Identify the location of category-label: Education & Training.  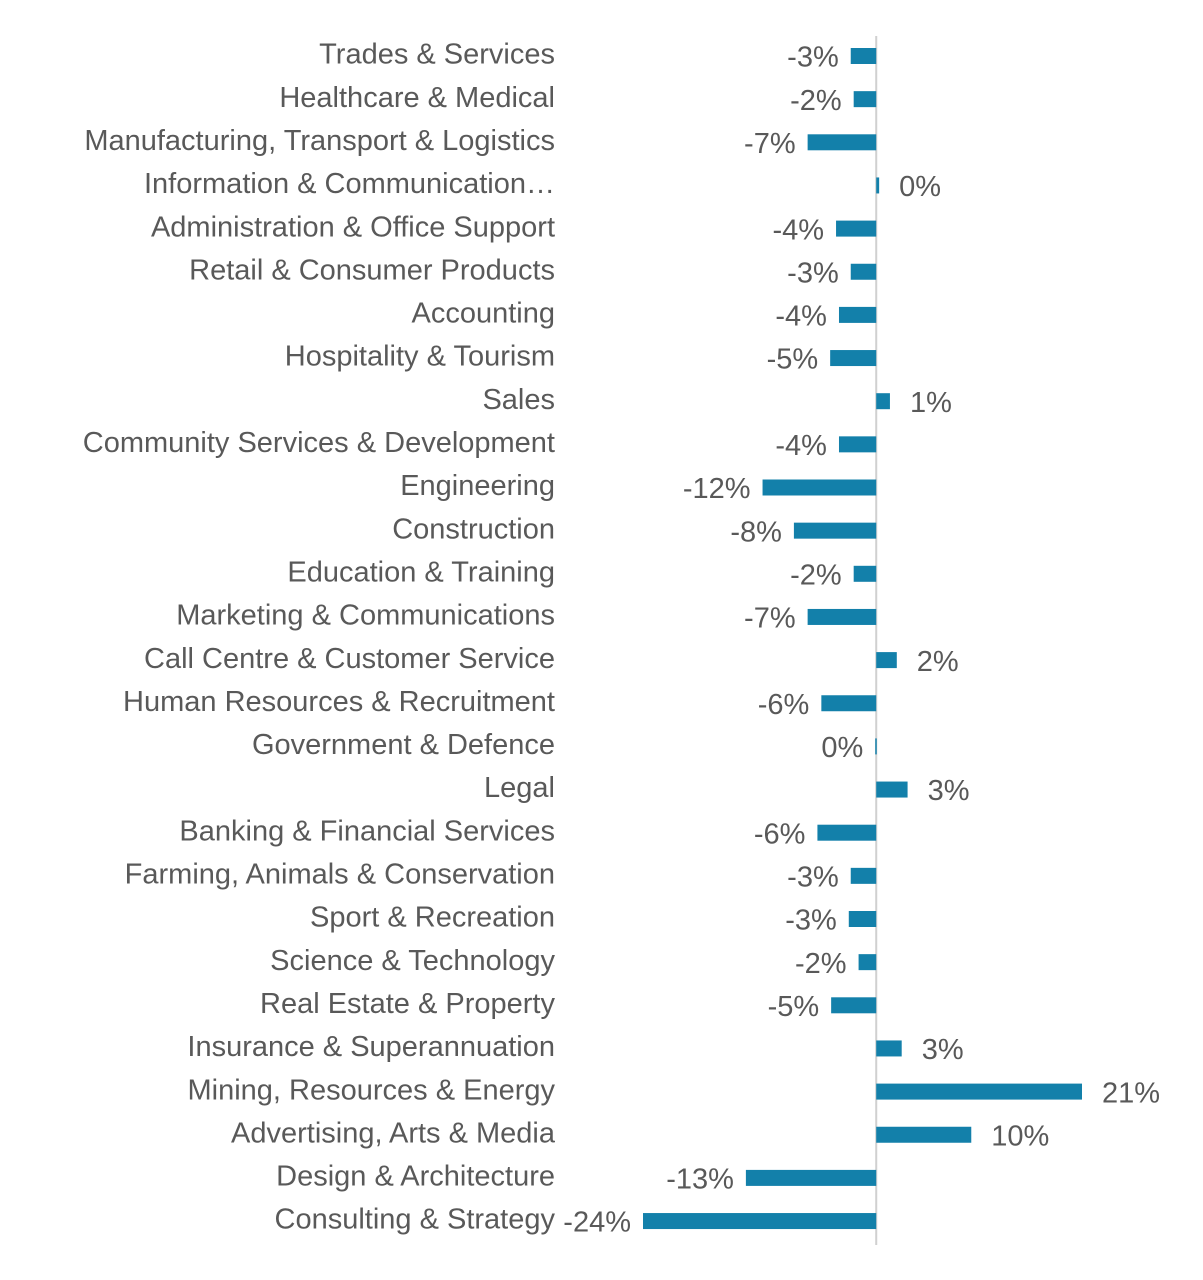
(421, 572).